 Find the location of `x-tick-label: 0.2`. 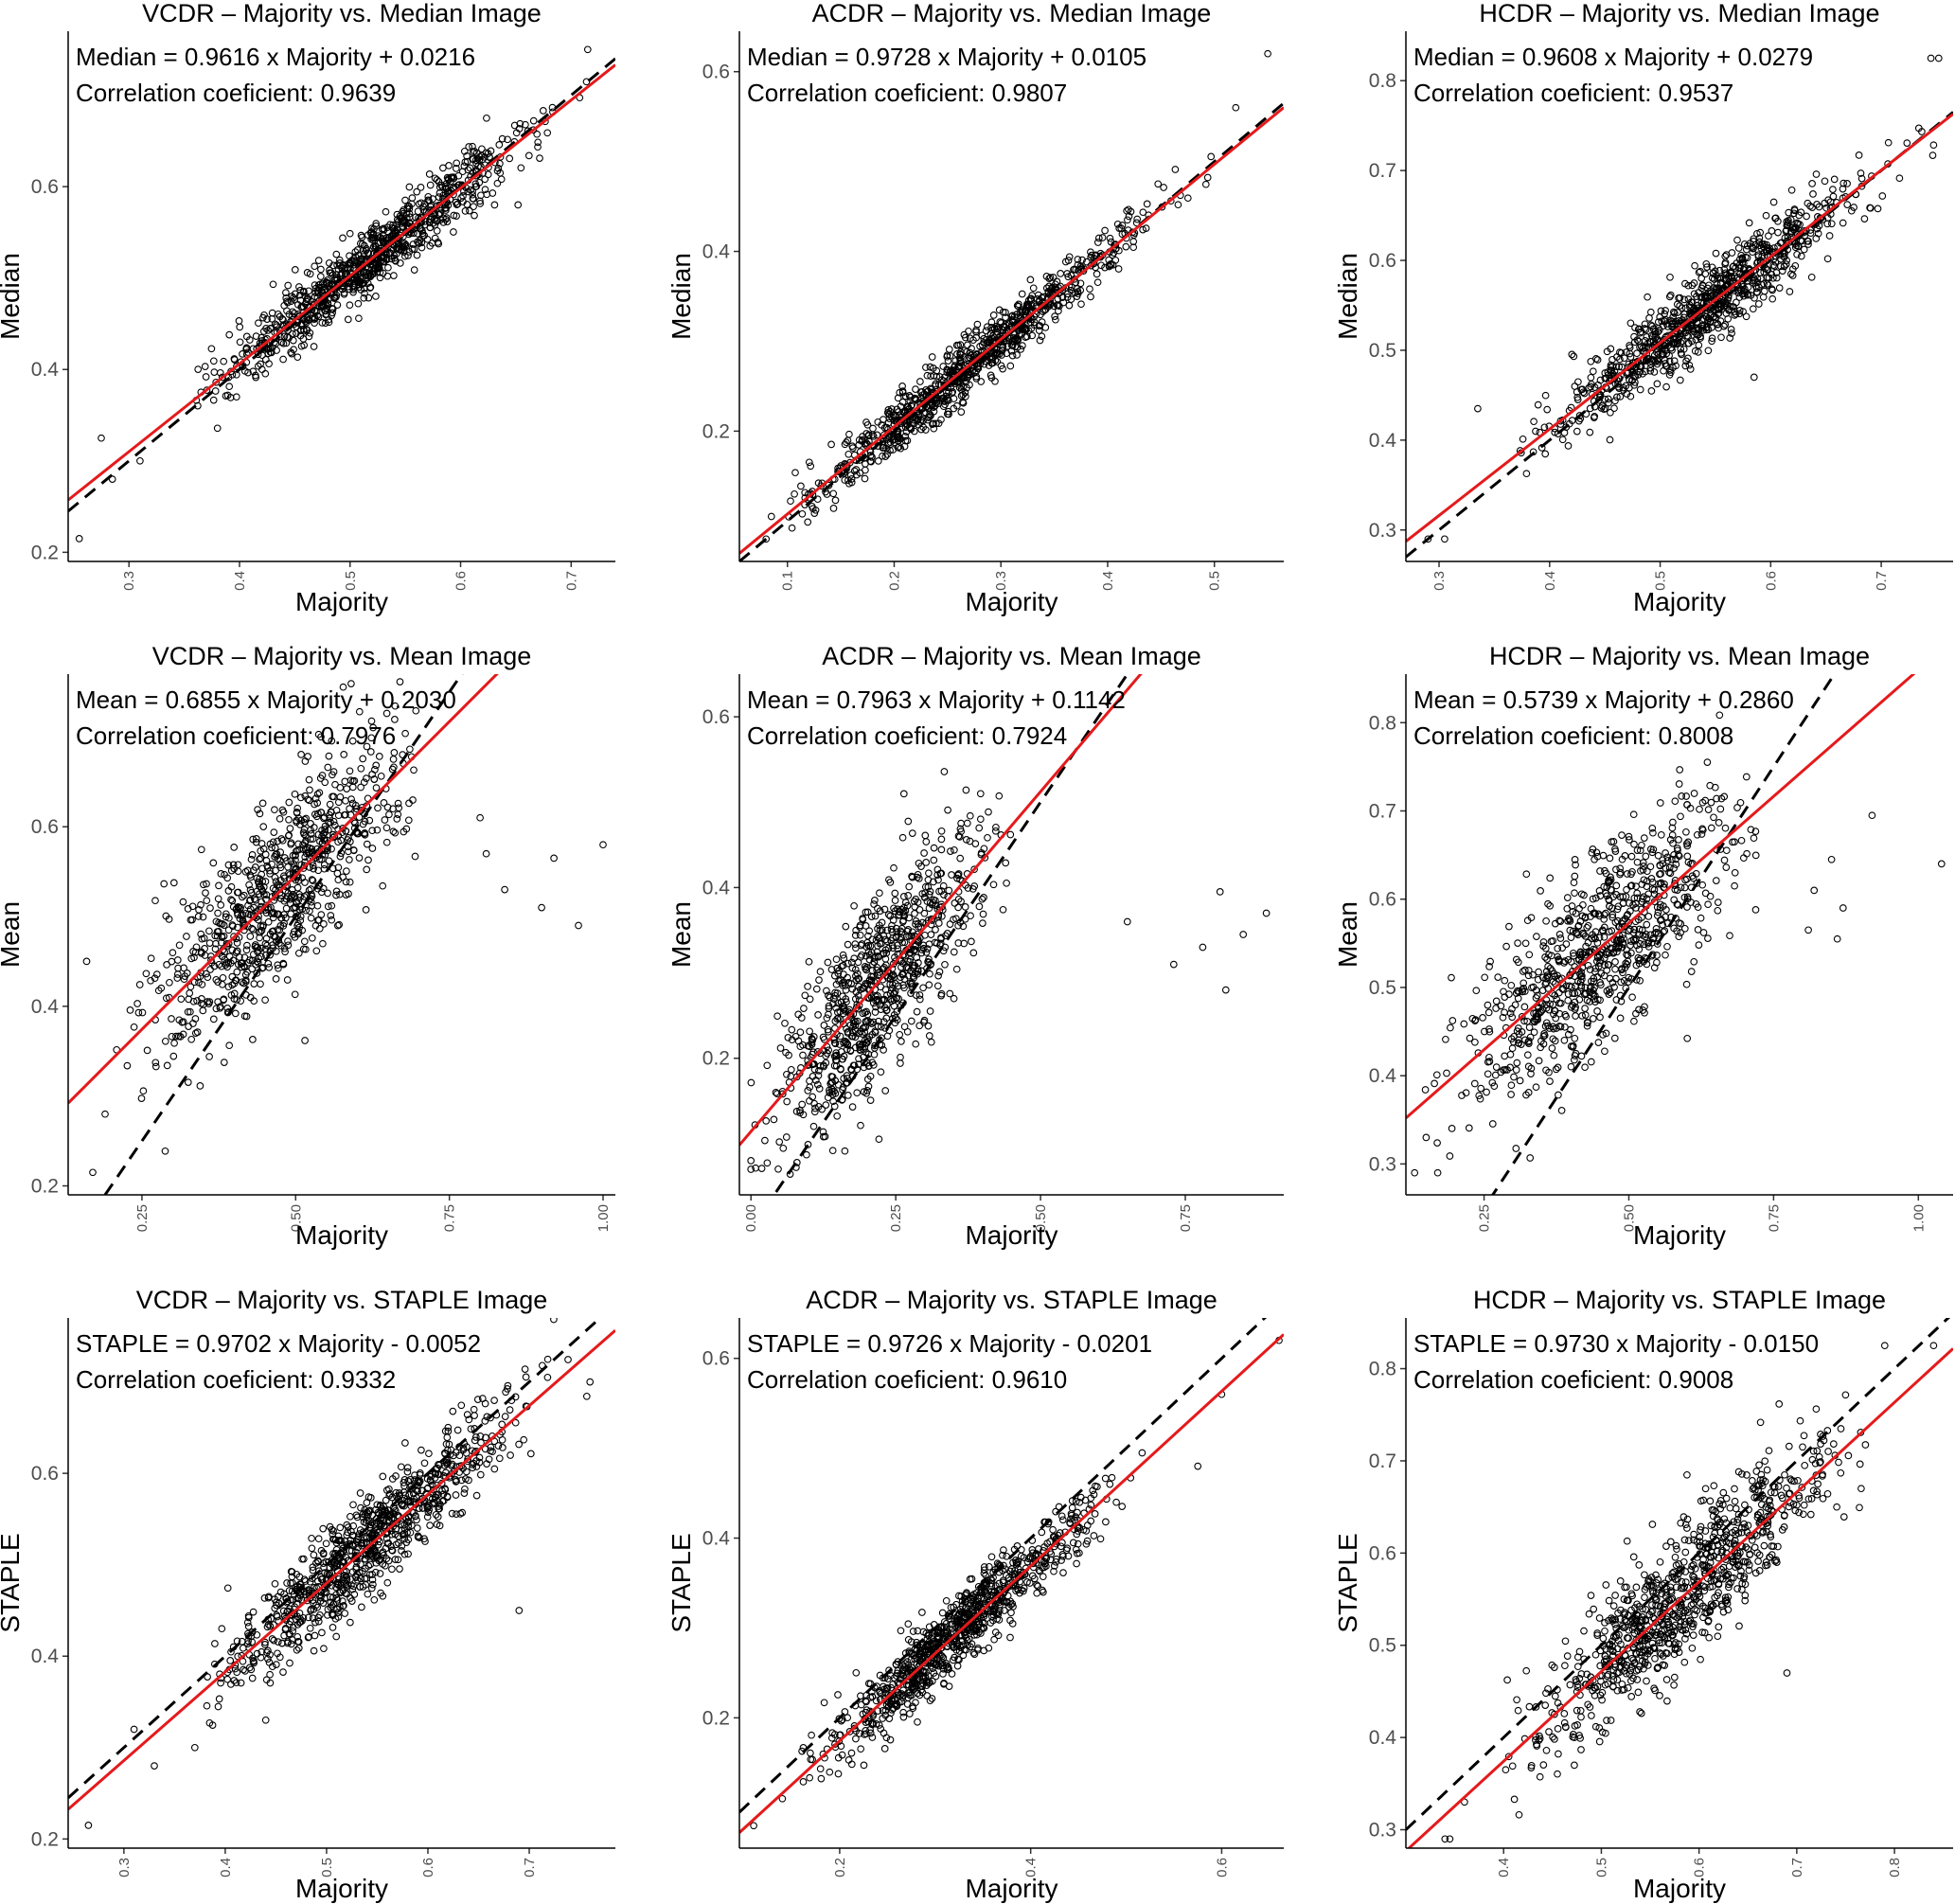

x-tick-label: 0.2 is located at coordinates (894, 581).